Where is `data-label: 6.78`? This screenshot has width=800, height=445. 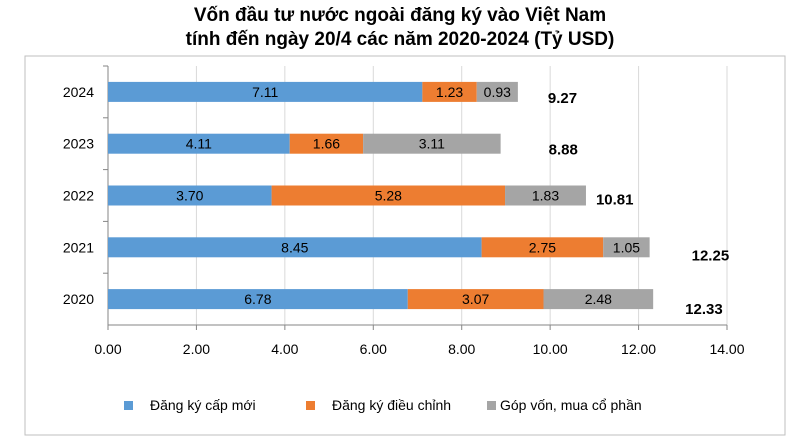
data-label: 6.78 is located at coordinates (257, 299).